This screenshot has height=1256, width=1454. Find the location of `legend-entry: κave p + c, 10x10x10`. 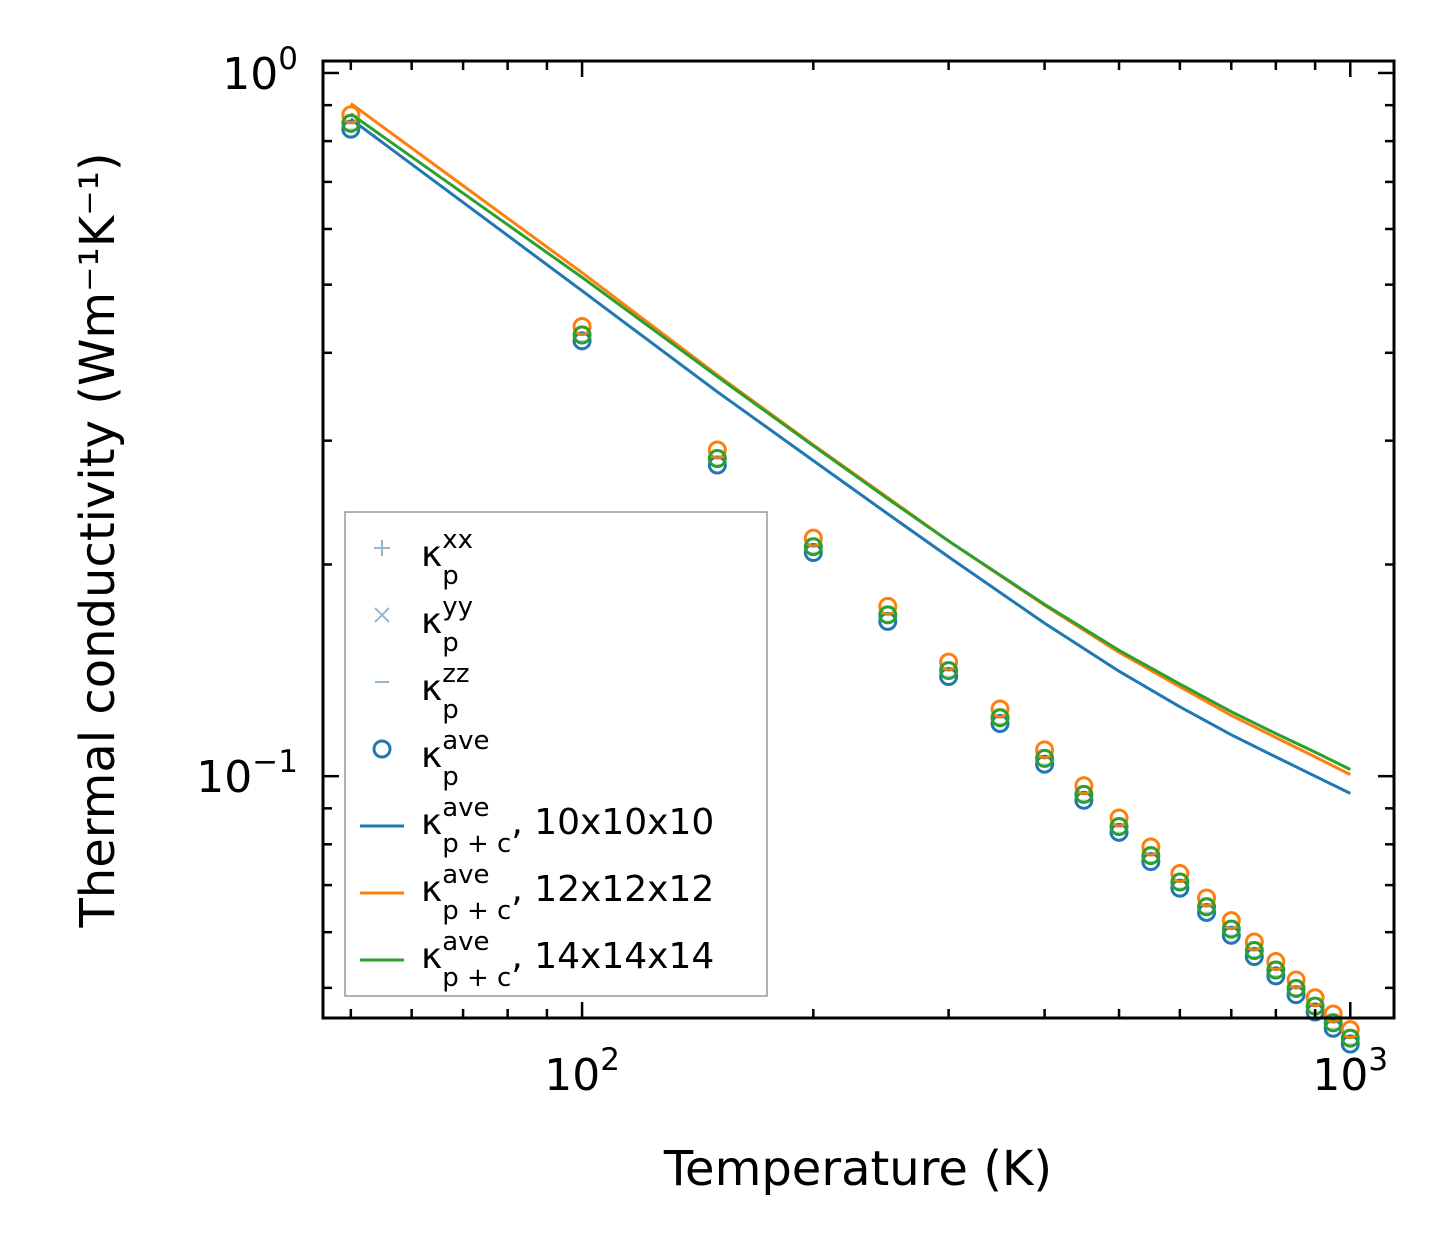

legend-entry: κave p + c, 10x10x10 is located at coordinates (537, 826).